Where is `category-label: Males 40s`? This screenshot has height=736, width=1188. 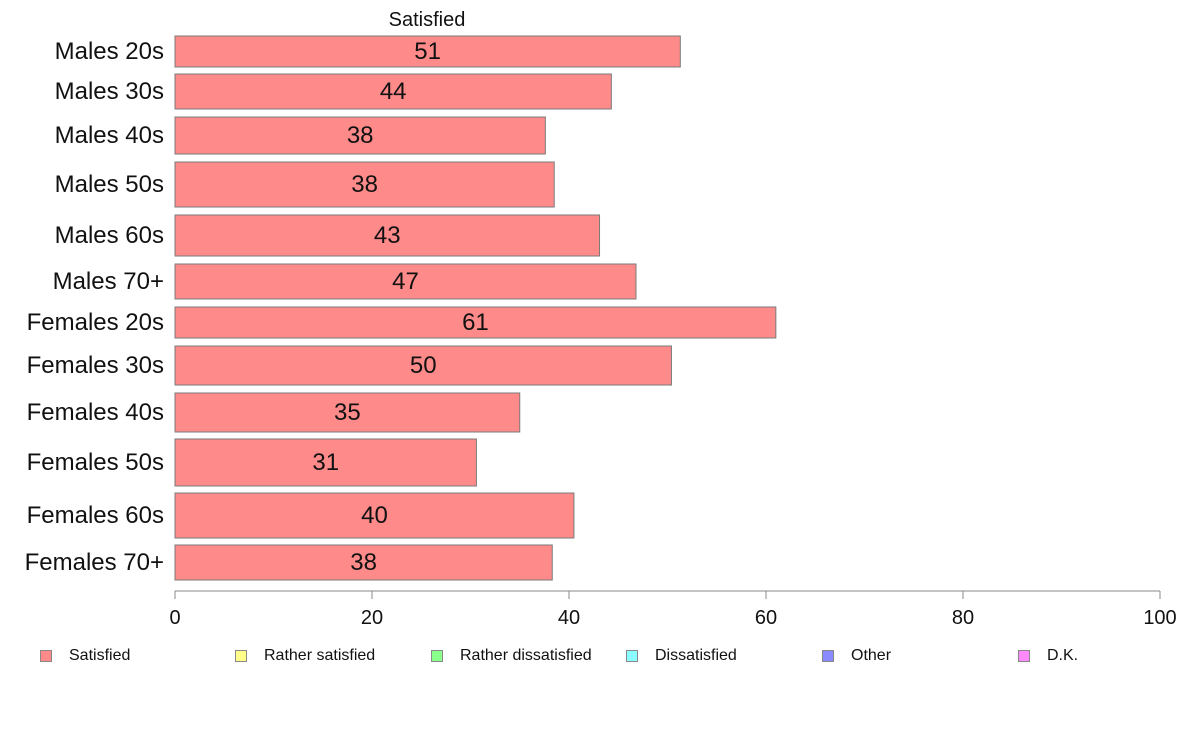
category-label: Males 40s is located at coordinates (109, 135).